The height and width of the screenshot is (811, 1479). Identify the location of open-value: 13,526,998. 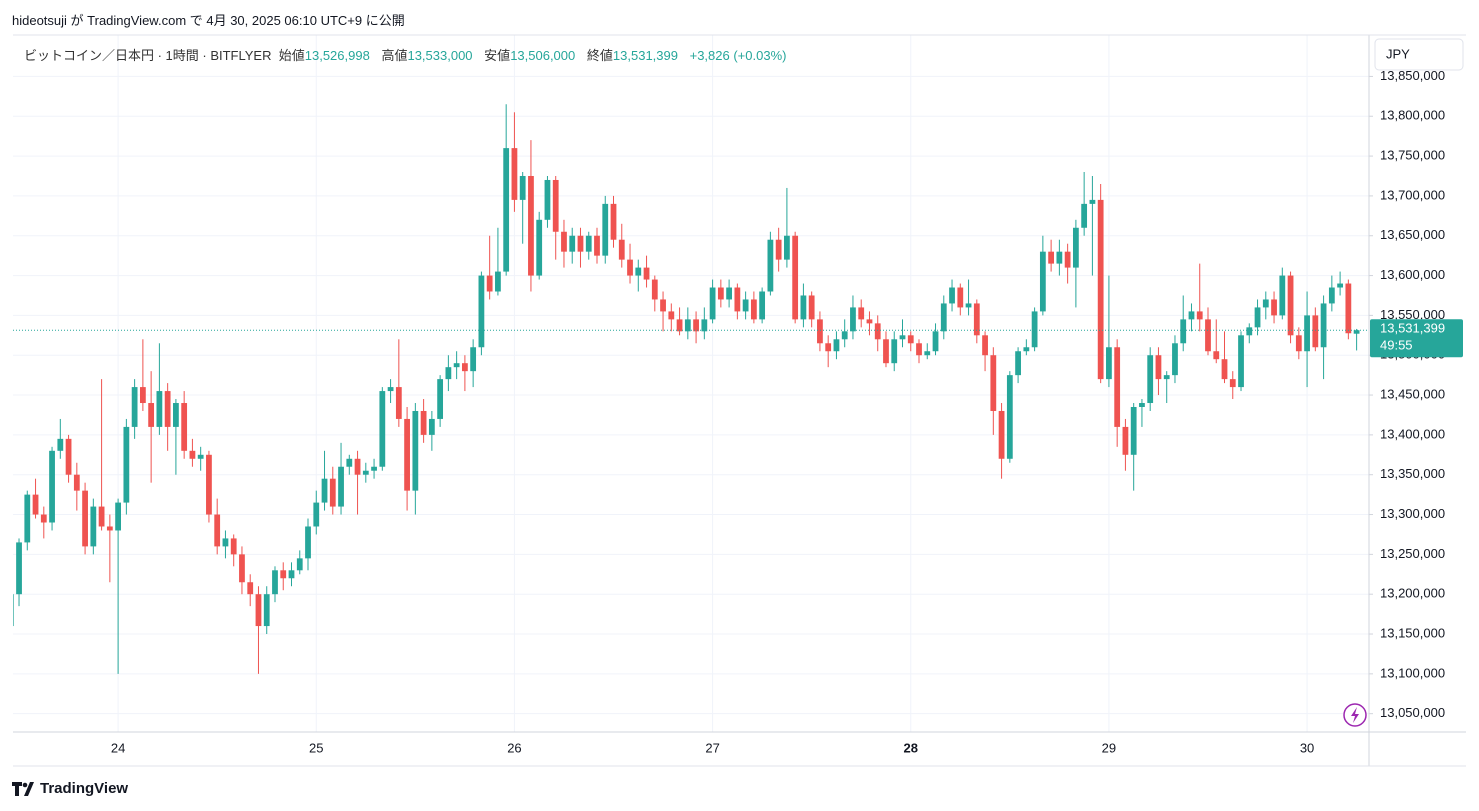
(337, 55).